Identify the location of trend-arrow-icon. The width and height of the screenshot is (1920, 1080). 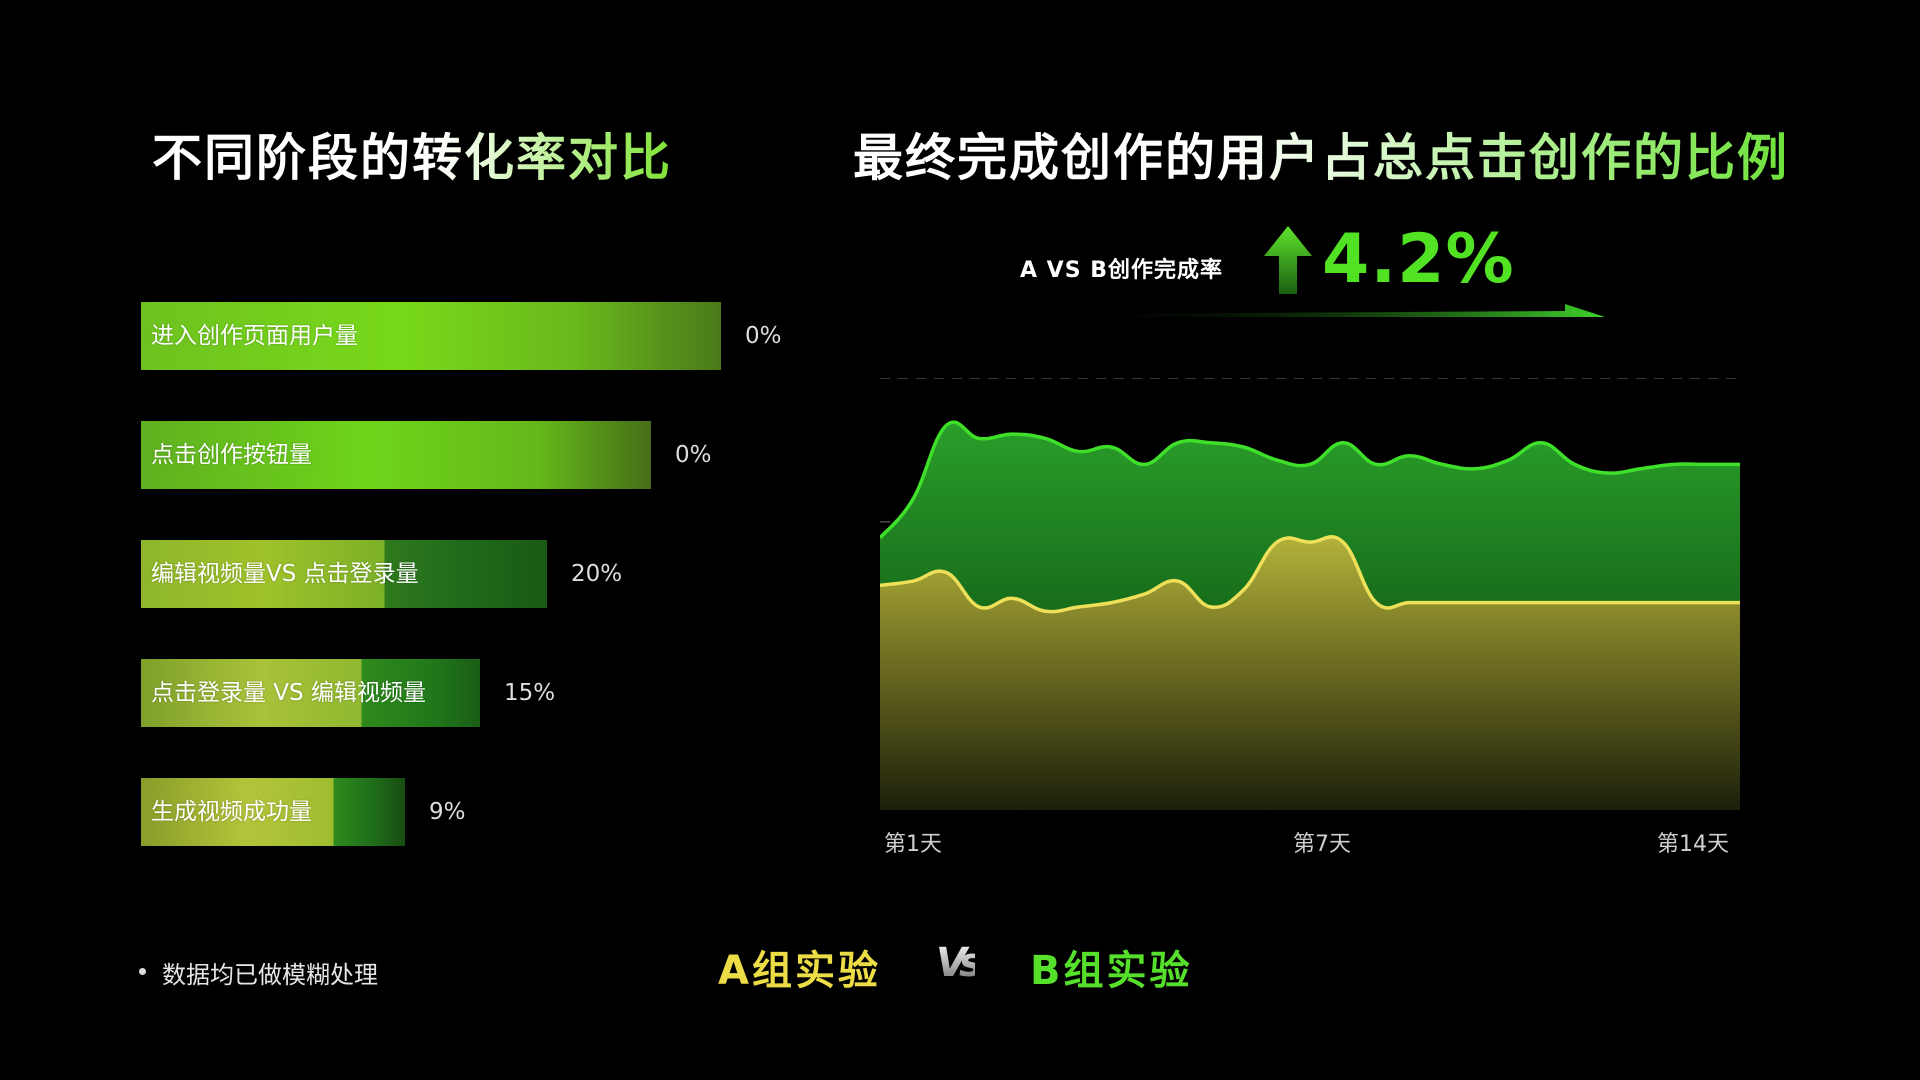
(1335, 310).